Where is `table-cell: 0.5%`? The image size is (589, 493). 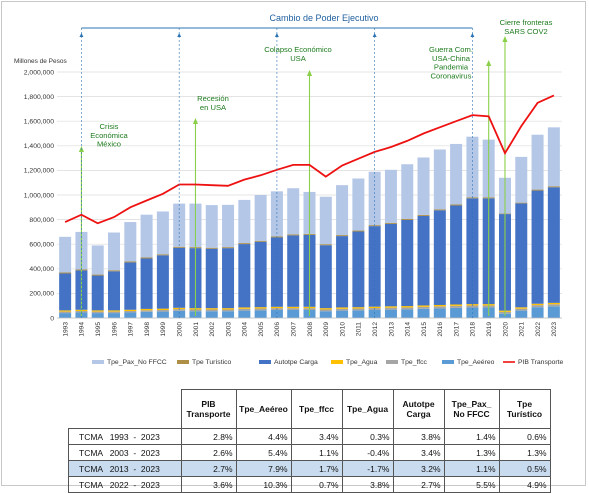 table-cell: 0.5% is located at coordinates (524, 469).